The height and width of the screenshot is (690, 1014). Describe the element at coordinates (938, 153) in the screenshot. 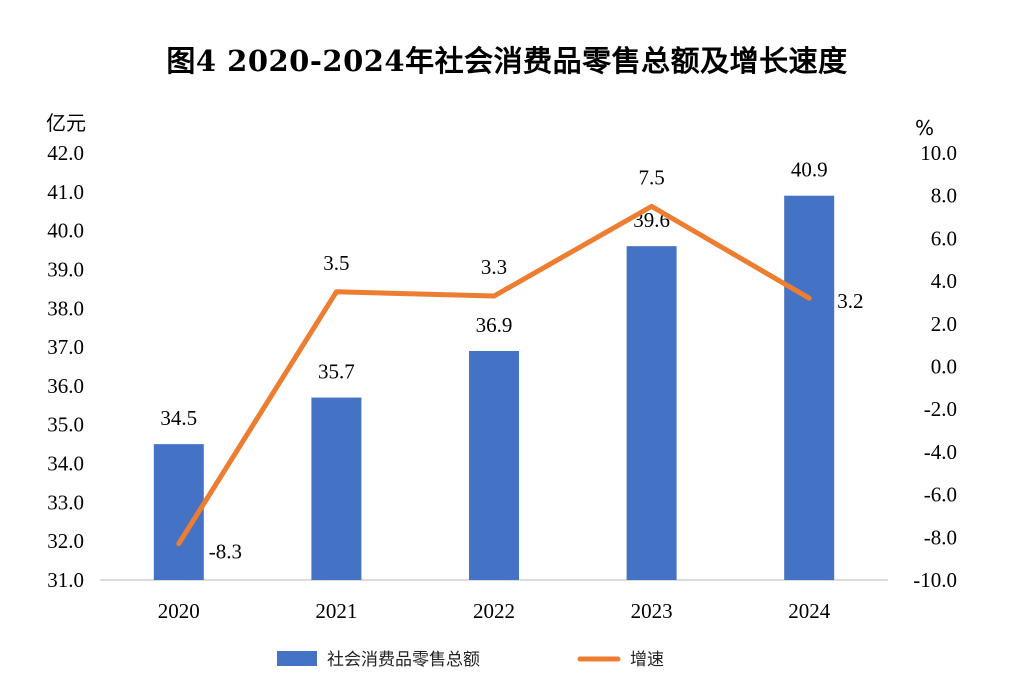

I see `right-tick-label: 10.0` at that location.